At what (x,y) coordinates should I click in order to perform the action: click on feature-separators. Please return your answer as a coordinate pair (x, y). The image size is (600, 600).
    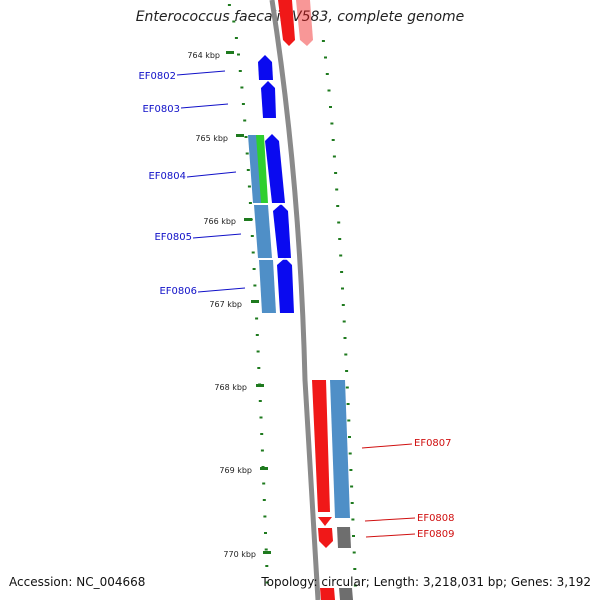
    Looking at the image, I should click on (273, 231).